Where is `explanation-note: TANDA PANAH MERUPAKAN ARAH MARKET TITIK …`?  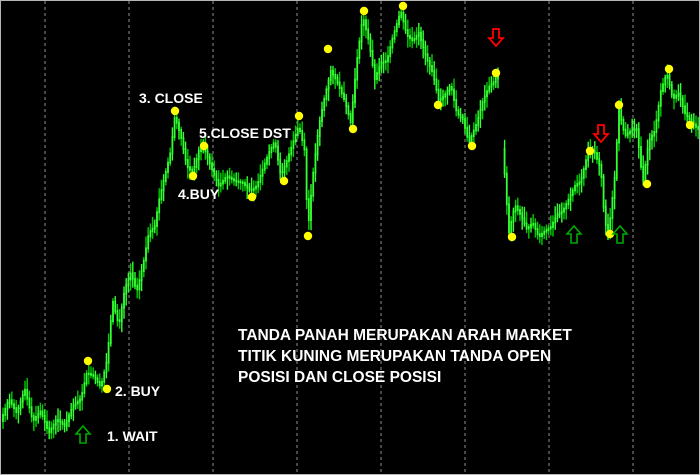
explanation-note: TANDA PANAH MERUPAKAN ARAH MARKET TITIK … is located at coordinates (448, 356).